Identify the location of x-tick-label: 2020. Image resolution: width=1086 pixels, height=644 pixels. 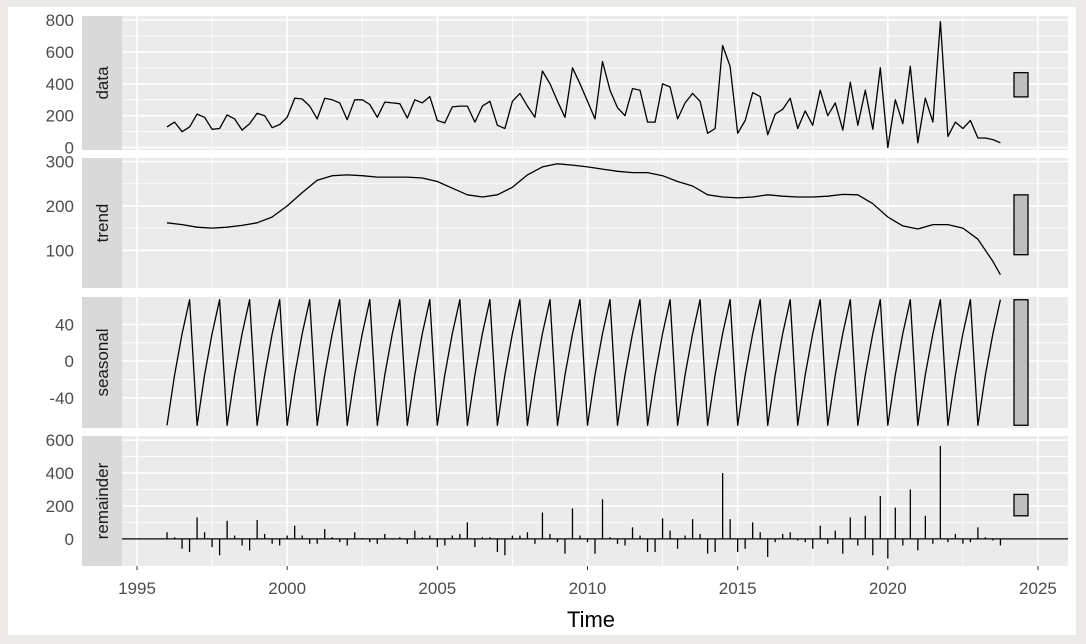
(888, 588).